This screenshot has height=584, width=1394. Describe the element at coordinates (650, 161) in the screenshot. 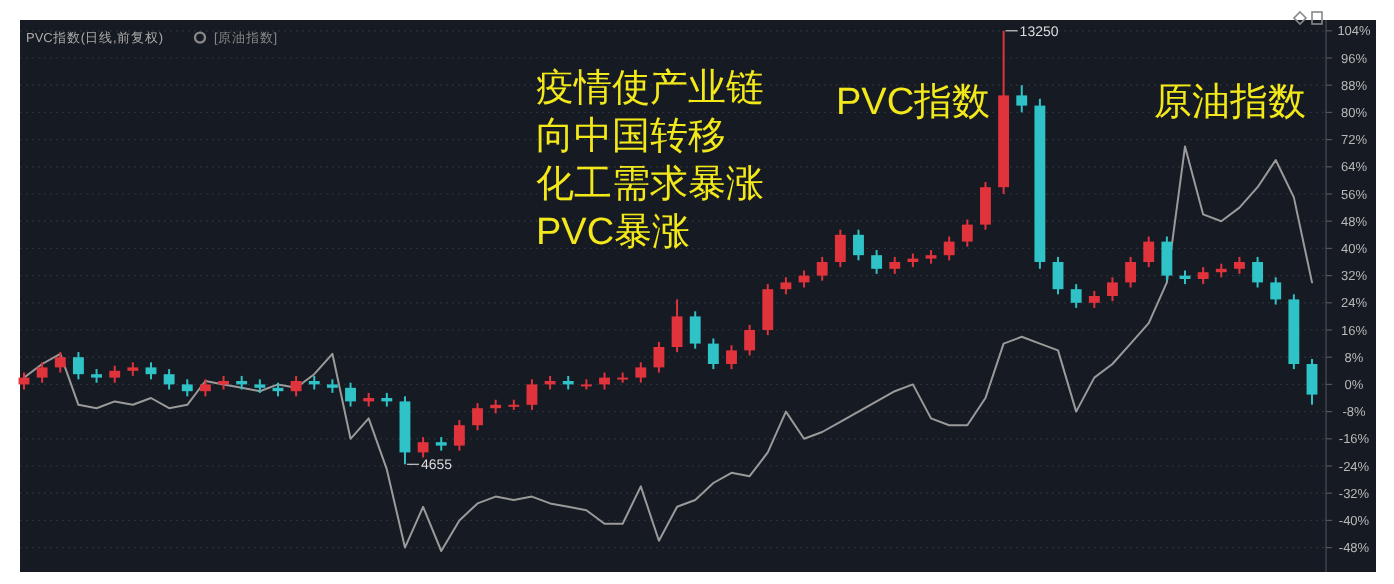

I see `annotation: 疫情使产业链向中国转移化工需求暴涨PVC暴涨` at that location.